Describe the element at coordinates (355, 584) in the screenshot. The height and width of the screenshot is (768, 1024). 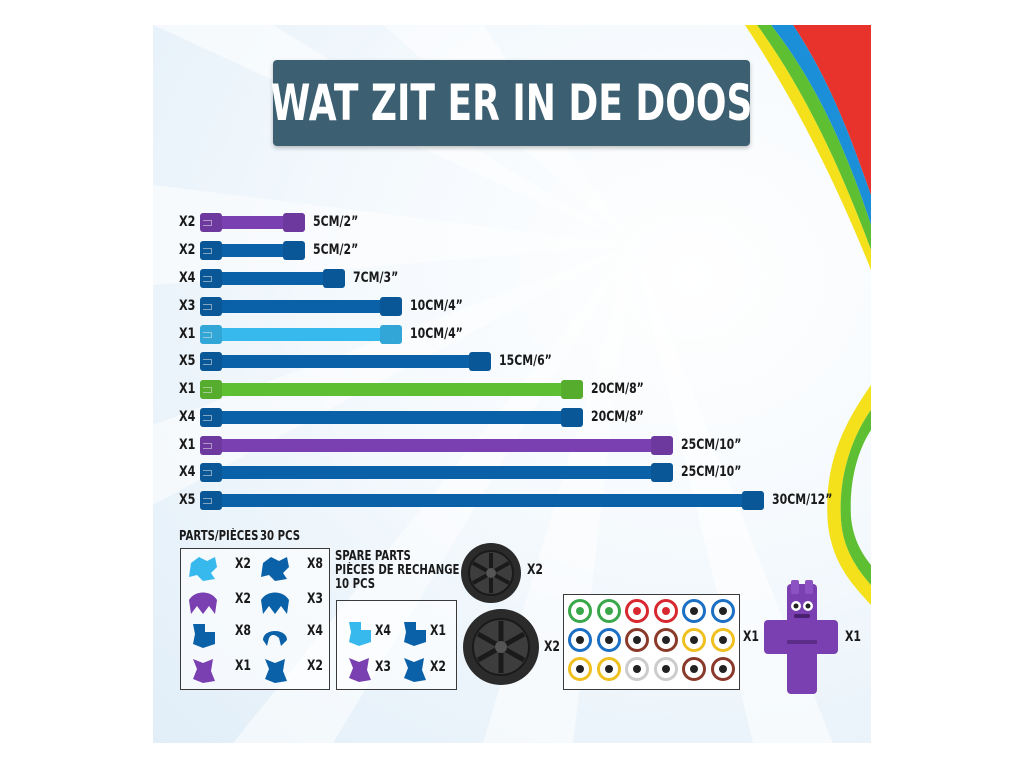
I see `spare-count: 10 PCS` at that location.